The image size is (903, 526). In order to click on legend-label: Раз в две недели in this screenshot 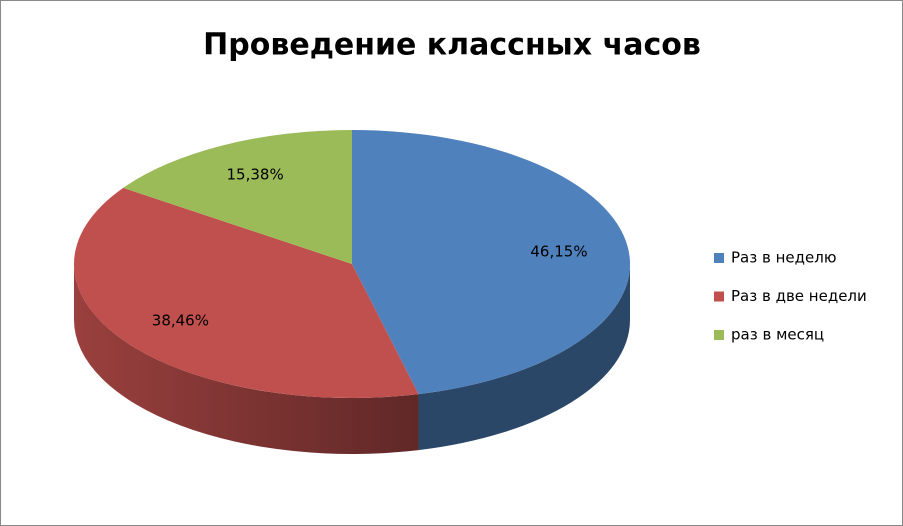, I will do `click(799, 296)`.